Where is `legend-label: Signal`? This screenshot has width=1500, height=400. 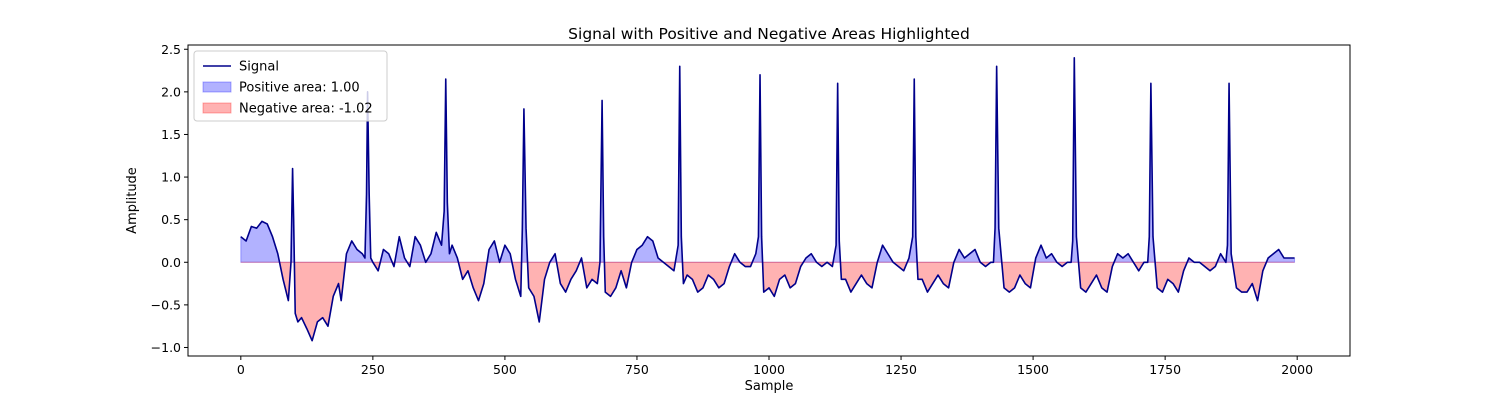
legend-label: Signal is located at coordinates (259, 67).